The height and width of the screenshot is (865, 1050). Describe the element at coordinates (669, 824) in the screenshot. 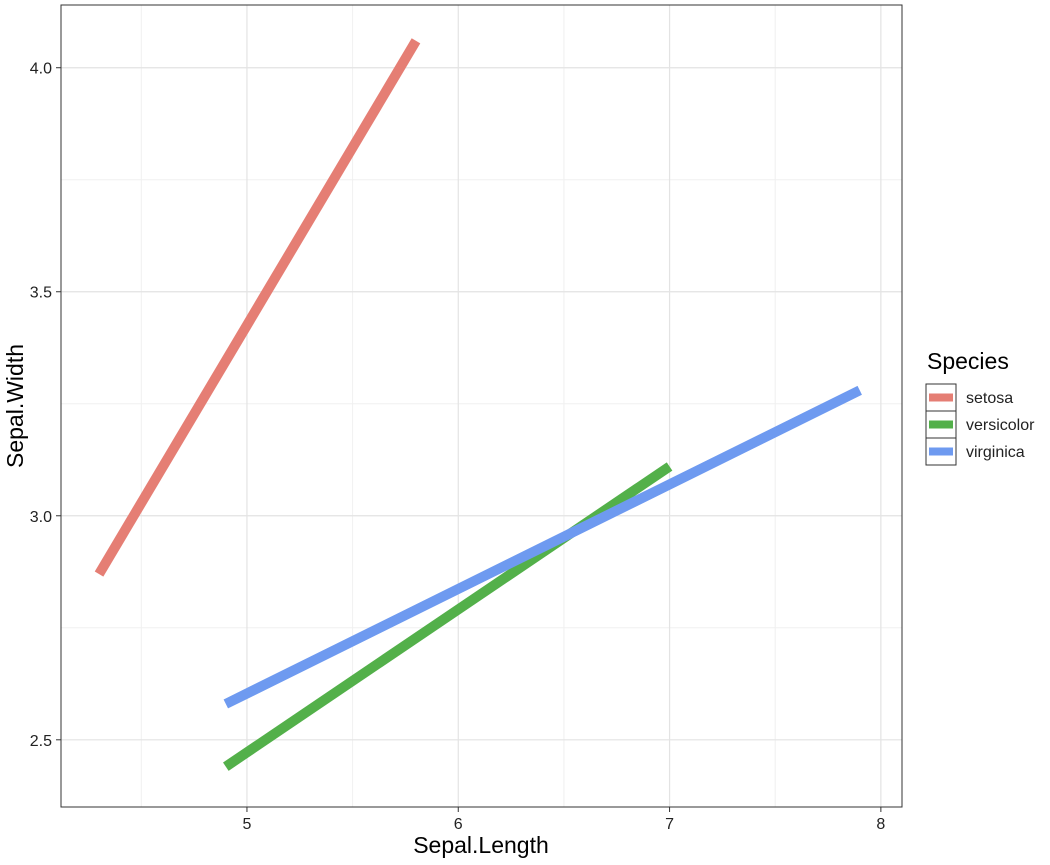

I see `x-tick-label: 7` at that location.